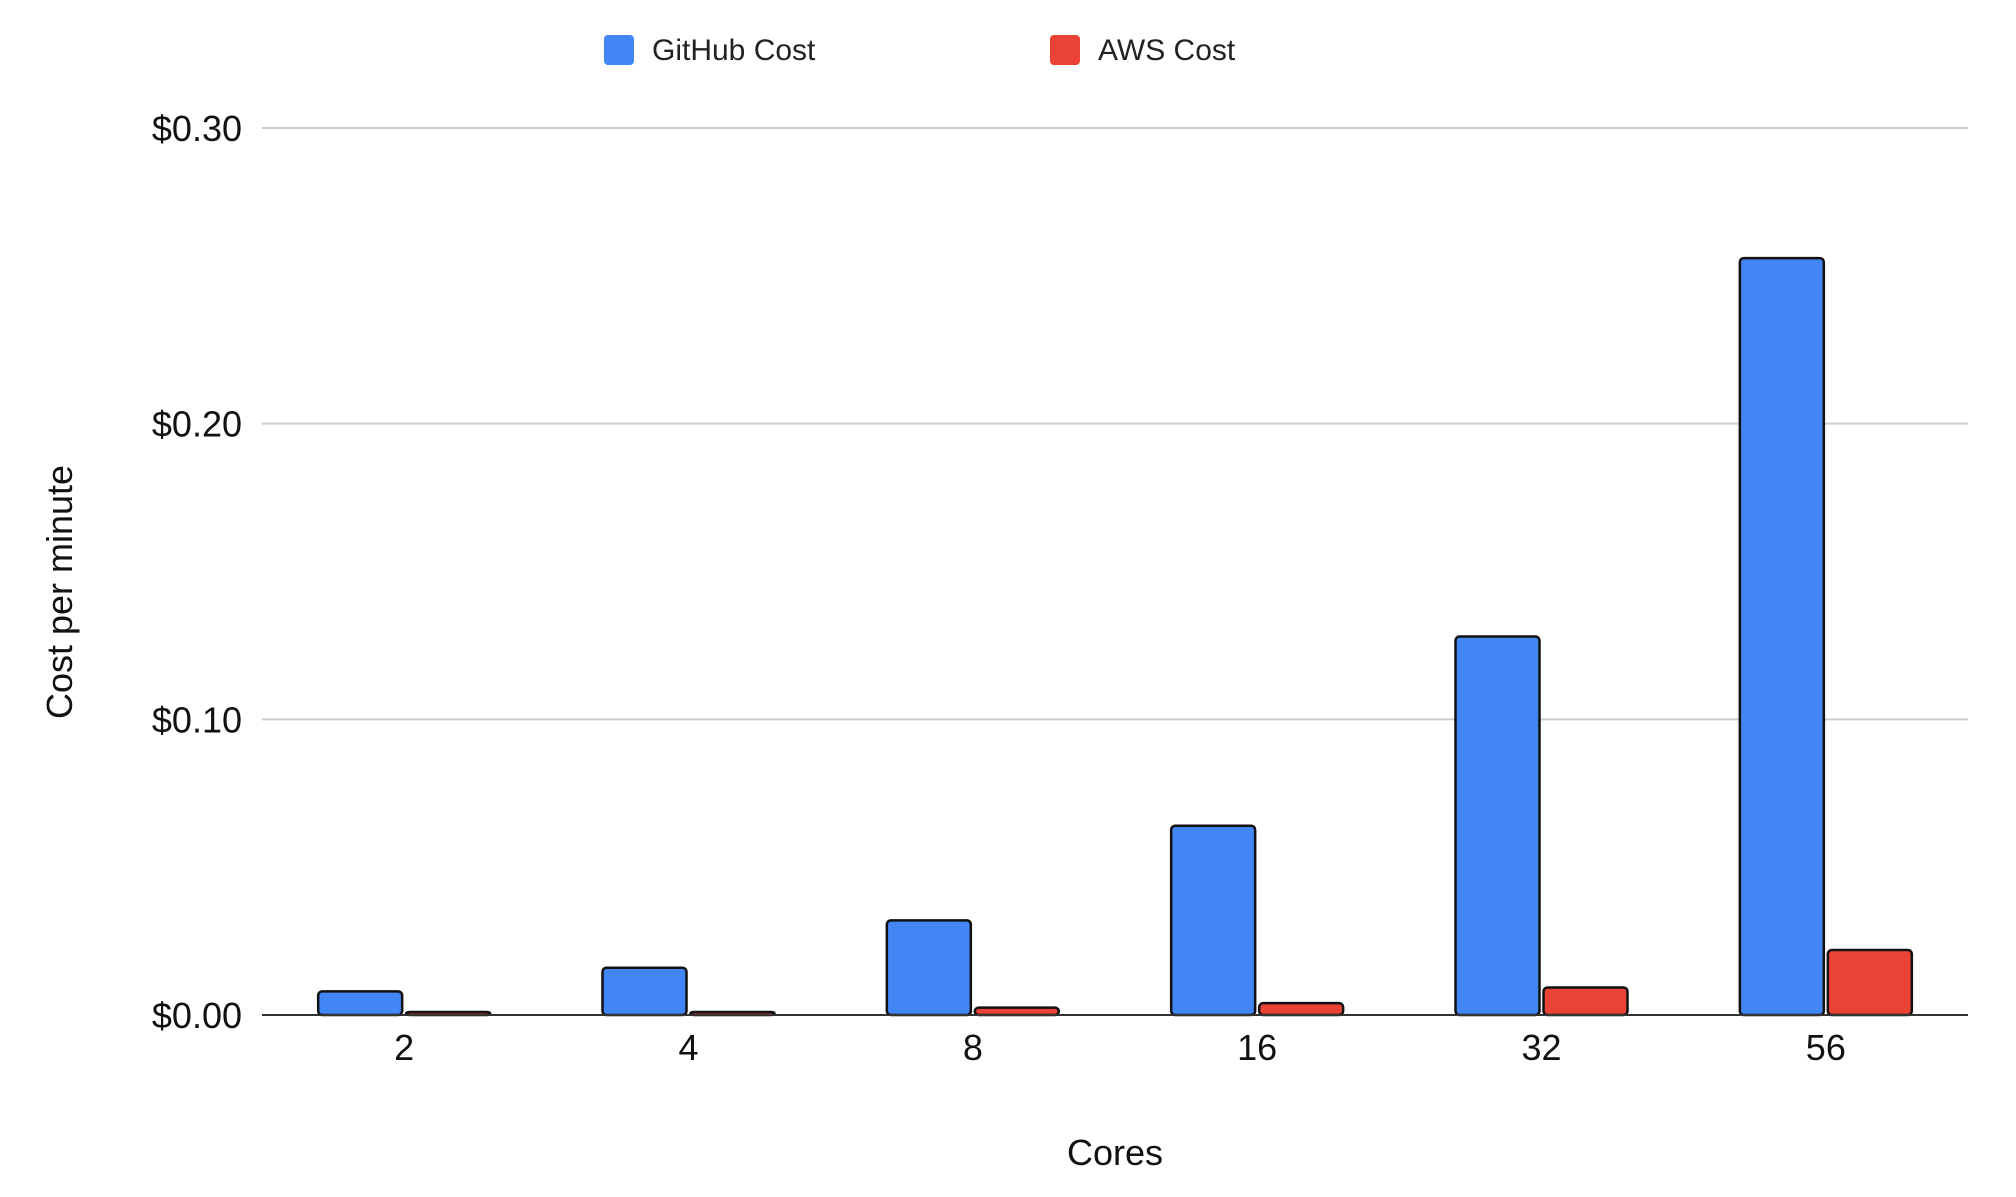 The width and height of the screenshot is (2016, 1197). I want to click on x-tick-labels: 2 4 8 16 32 56, so click(1120, 1047).